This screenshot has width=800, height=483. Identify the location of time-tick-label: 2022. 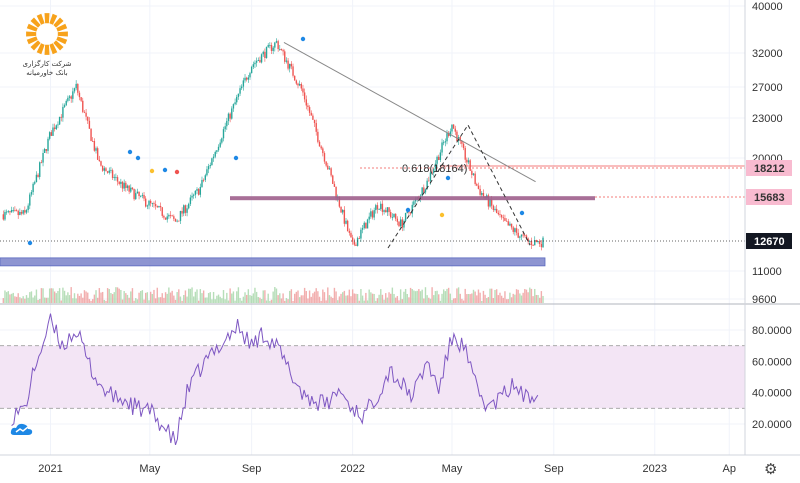
(352, 469).